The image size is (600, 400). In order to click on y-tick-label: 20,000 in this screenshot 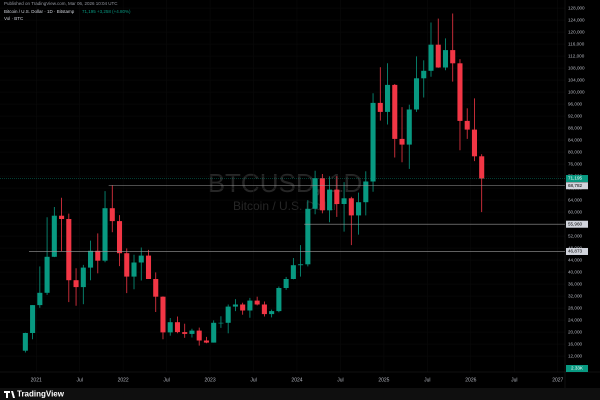, I will do `click(575, 331)`.